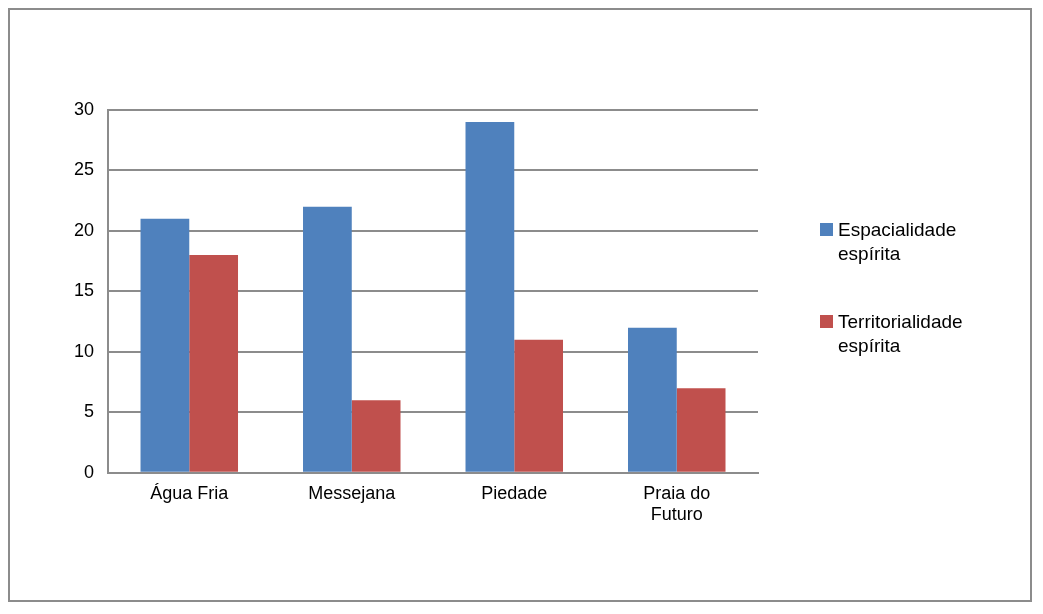 This screenshot has height=614, width=1043. I want to click on y-tick-label: 10, so click(84, 350).